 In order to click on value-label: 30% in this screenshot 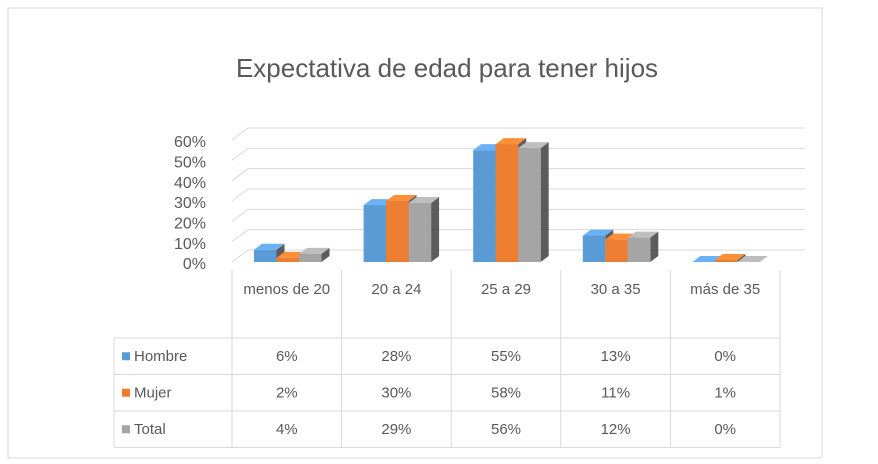, I will do `click(396, 393)`.